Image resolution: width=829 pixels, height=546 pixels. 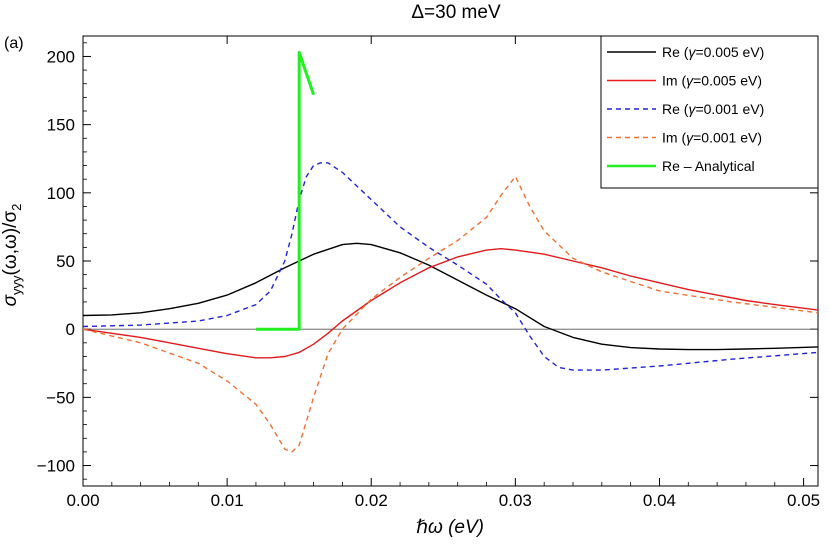 I want to click on y-axis-sub2: 2, so click(x=16, y=207).